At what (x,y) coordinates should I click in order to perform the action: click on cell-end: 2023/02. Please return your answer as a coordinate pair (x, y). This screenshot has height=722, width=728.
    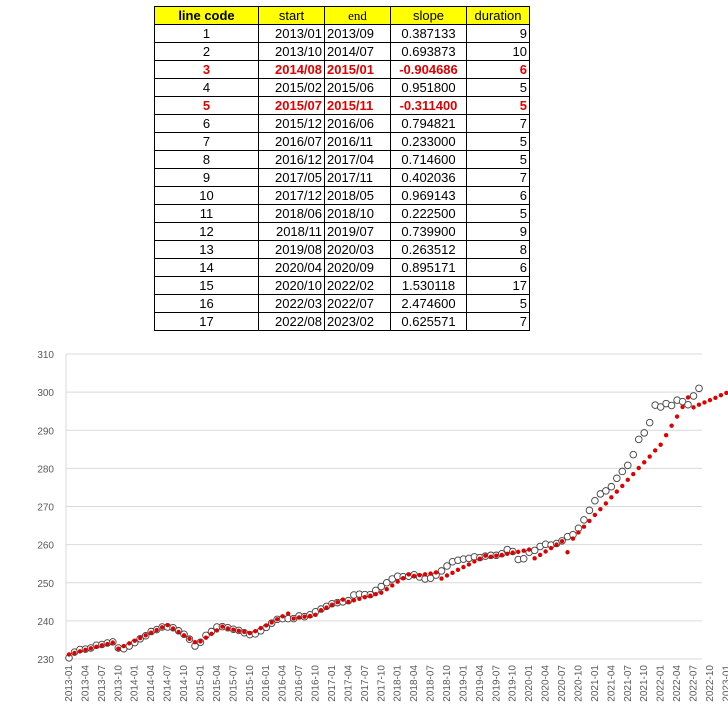
    Looking at the image, I should click on (357, 321).